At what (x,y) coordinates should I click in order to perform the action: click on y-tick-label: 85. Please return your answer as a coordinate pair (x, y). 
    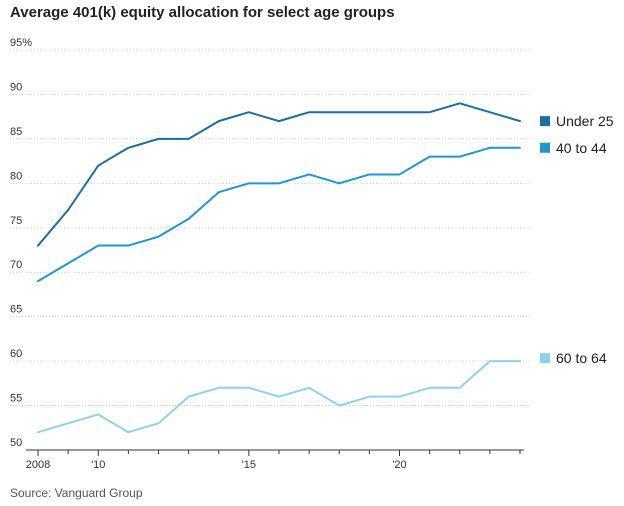
    Looking at the image, I should click on (16, 132).